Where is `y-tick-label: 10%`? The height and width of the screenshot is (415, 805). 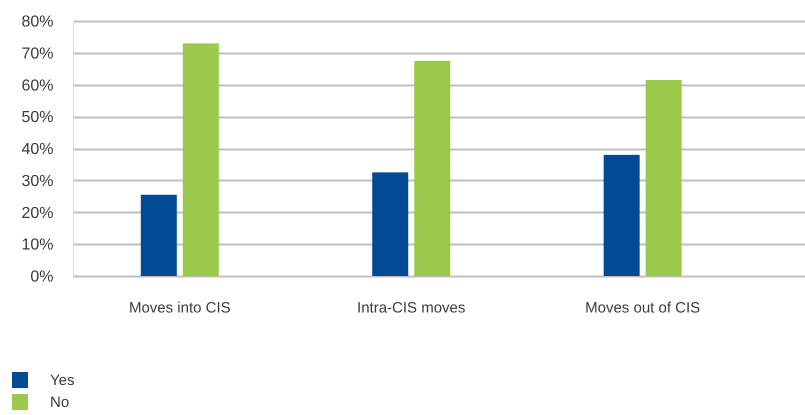 y-tick-label: 10% is located at coordinates (37, 245).